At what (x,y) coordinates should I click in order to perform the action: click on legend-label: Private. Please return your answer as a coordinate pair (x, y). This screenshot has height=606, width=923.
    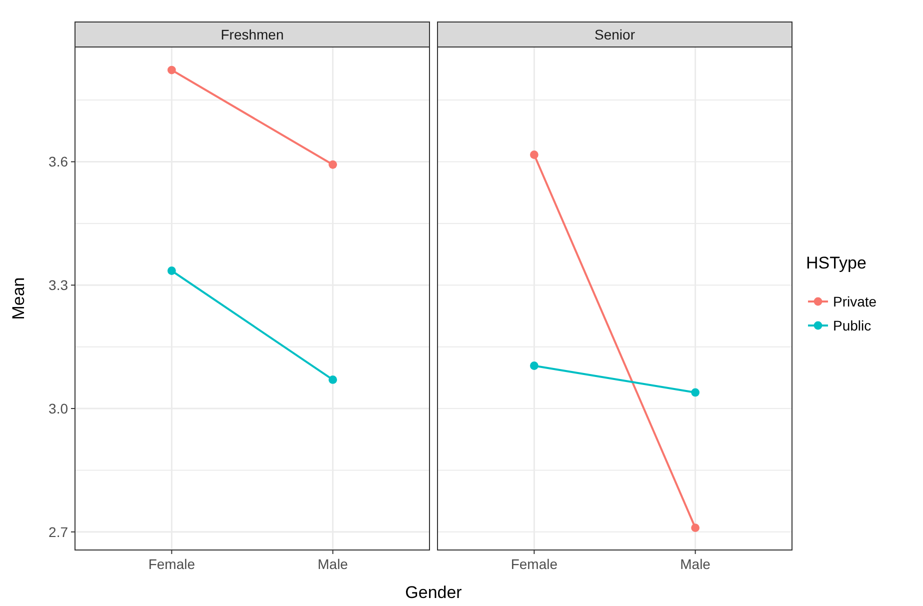
    Looking at the image, I should click on (855, 302).